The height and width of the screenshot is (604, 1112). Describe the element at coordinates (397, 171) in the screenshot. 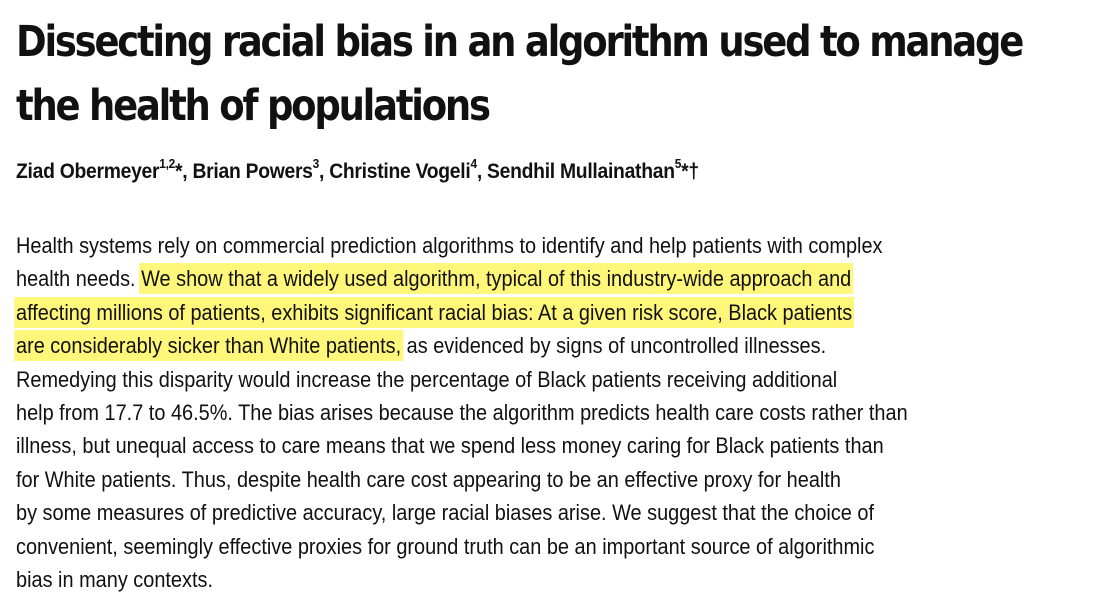

I see `author-name: Christine Vogeli` at that location.